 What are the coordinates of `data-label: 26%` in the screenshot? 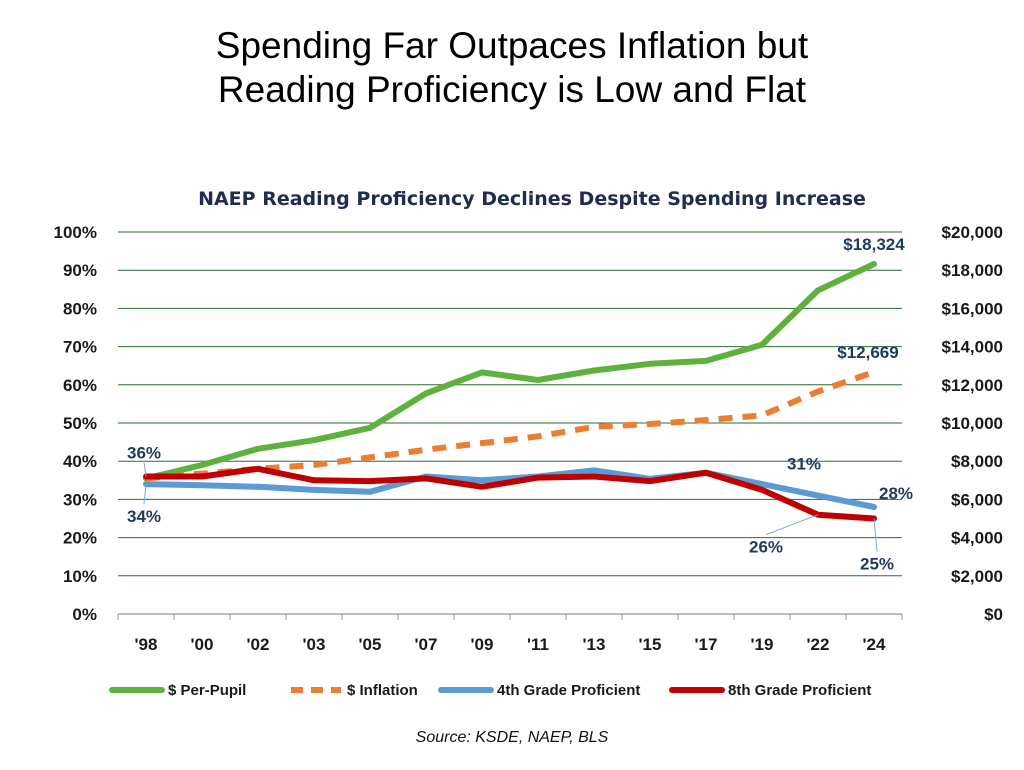 It's located at (766, 547).